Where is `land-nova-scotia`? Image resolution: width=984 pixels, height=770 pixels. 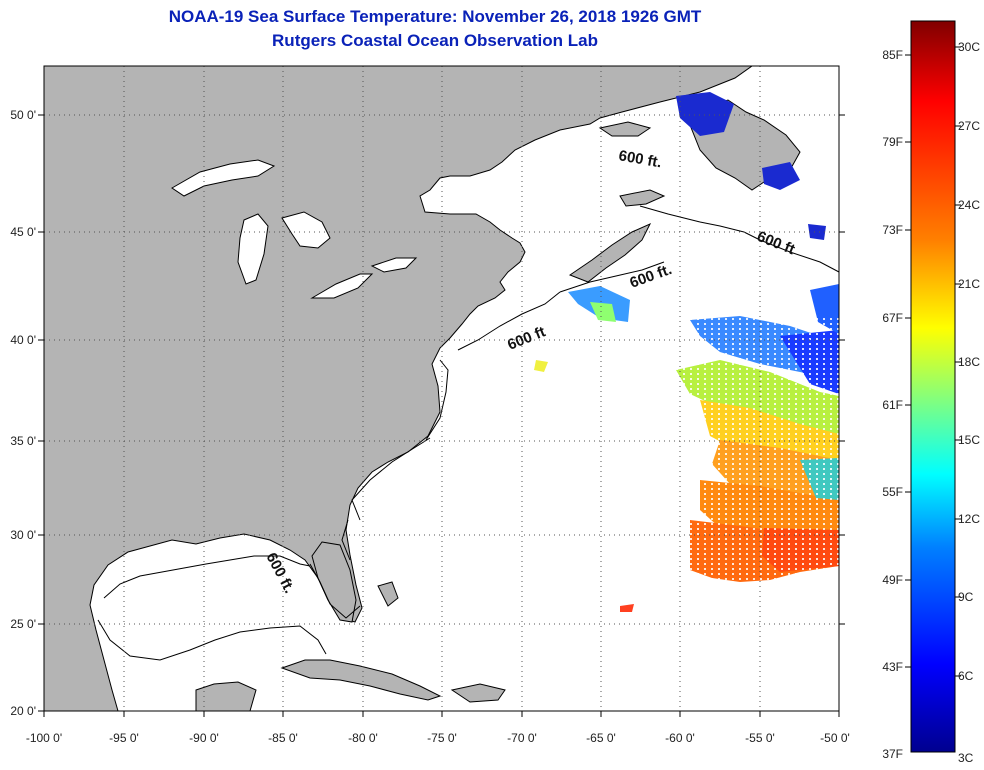 land-nova-scotia is located at coordinates (610, 252).